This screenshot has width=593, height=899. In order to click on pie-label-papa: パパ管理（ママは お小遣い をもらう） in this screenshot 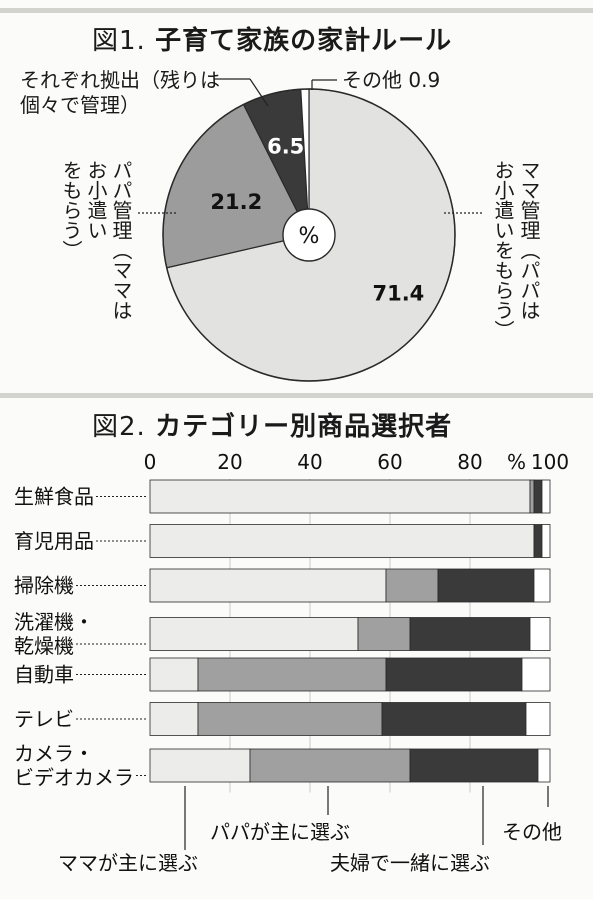, I will do `click(95, 265)`.